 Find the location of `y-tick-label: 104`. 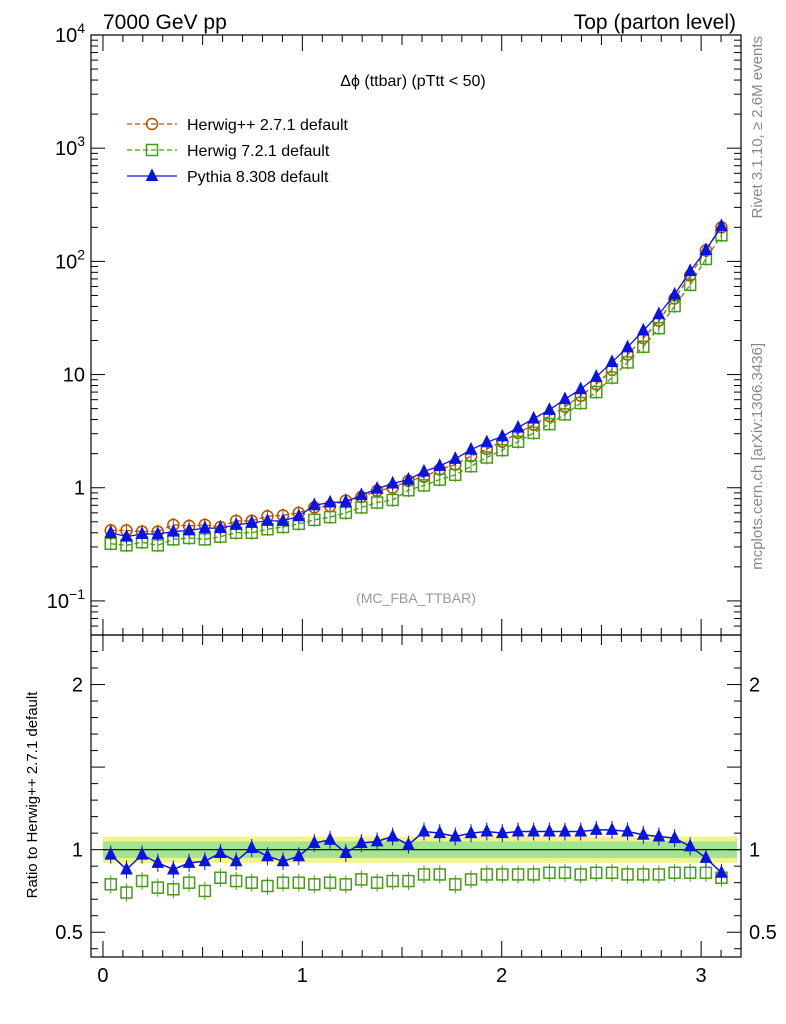

y-tick-label: 104 is located at coordinates (70, 33).